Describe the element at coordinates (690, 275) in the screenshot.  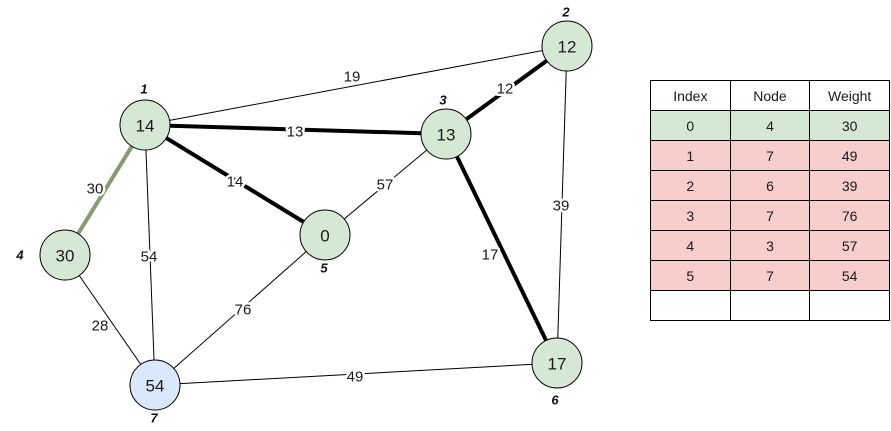
I see `cell-index: 5` at that location.